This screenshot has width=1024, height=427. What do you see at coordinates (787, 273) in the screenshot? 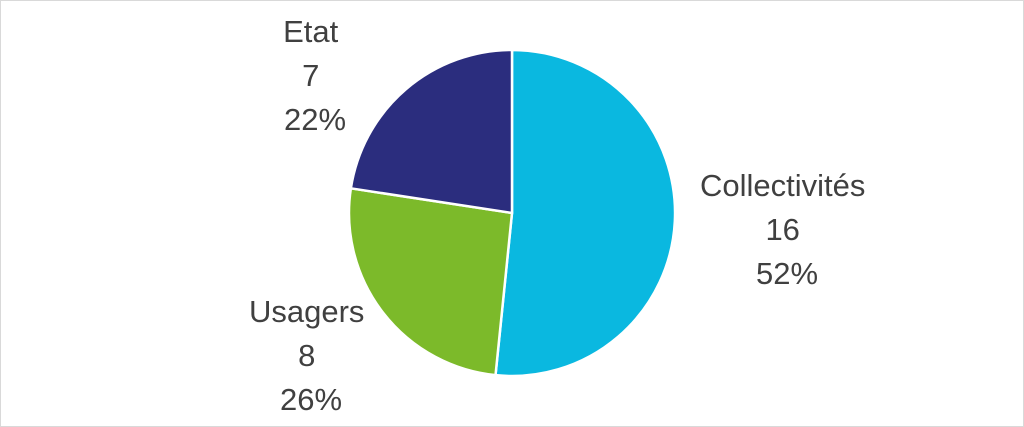
I see `slice-percent-collectivites: 52%` at bounding box center [787, 273].